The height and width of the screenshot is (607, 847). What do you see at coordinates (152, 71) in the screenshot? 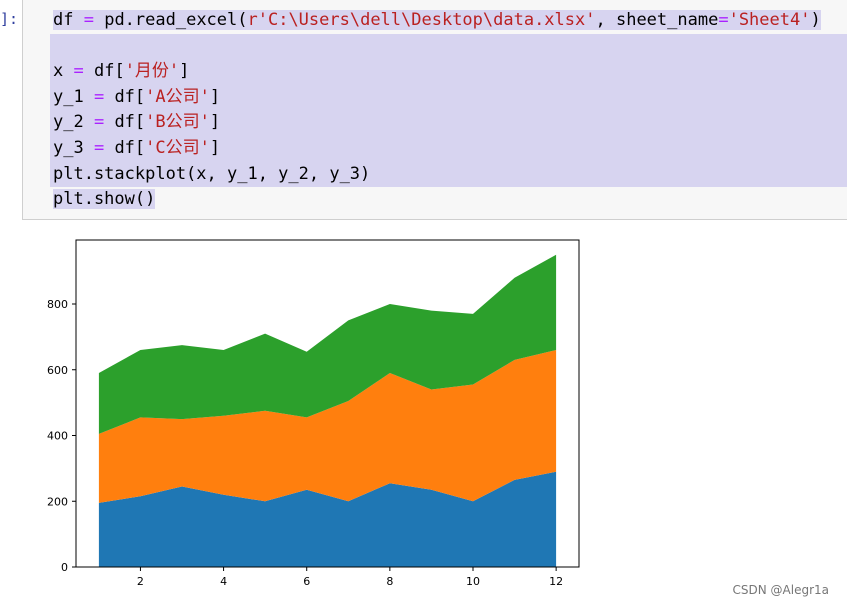
I see `code-token: '月份'` at bounding box center [152, 71].